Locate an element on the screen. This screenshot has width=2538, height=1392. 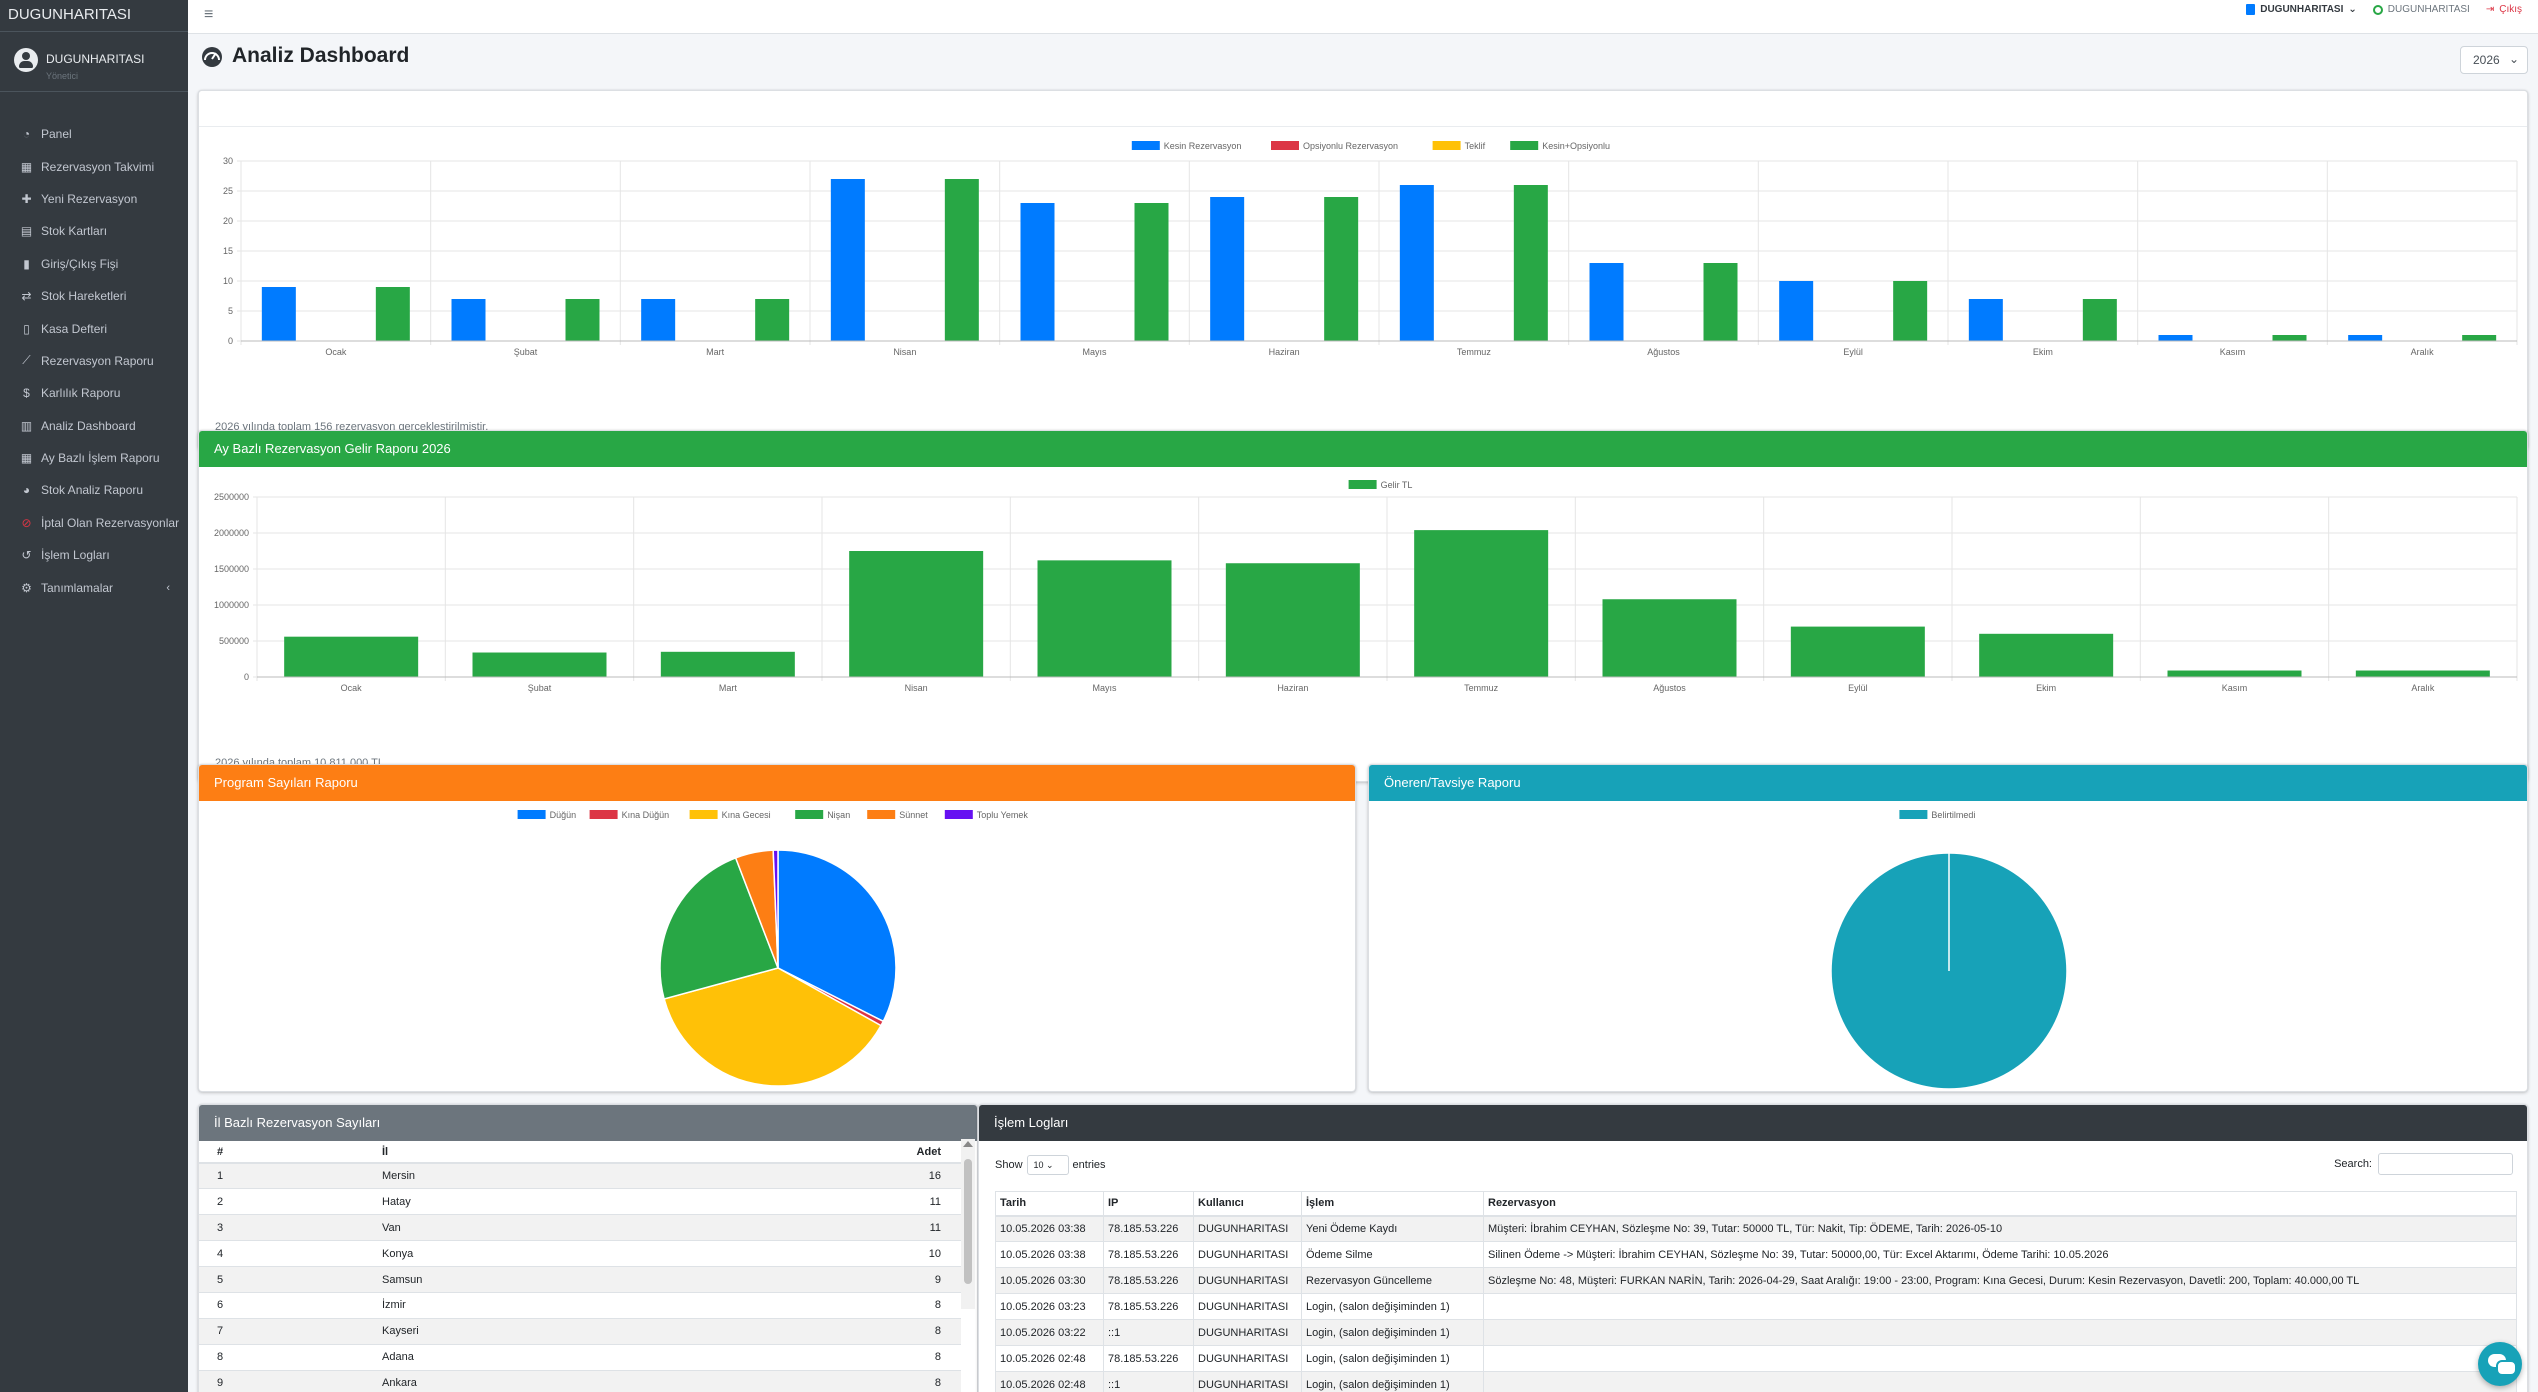
table-row: 8 Adana 8 is located at coordinates (580, 1357).